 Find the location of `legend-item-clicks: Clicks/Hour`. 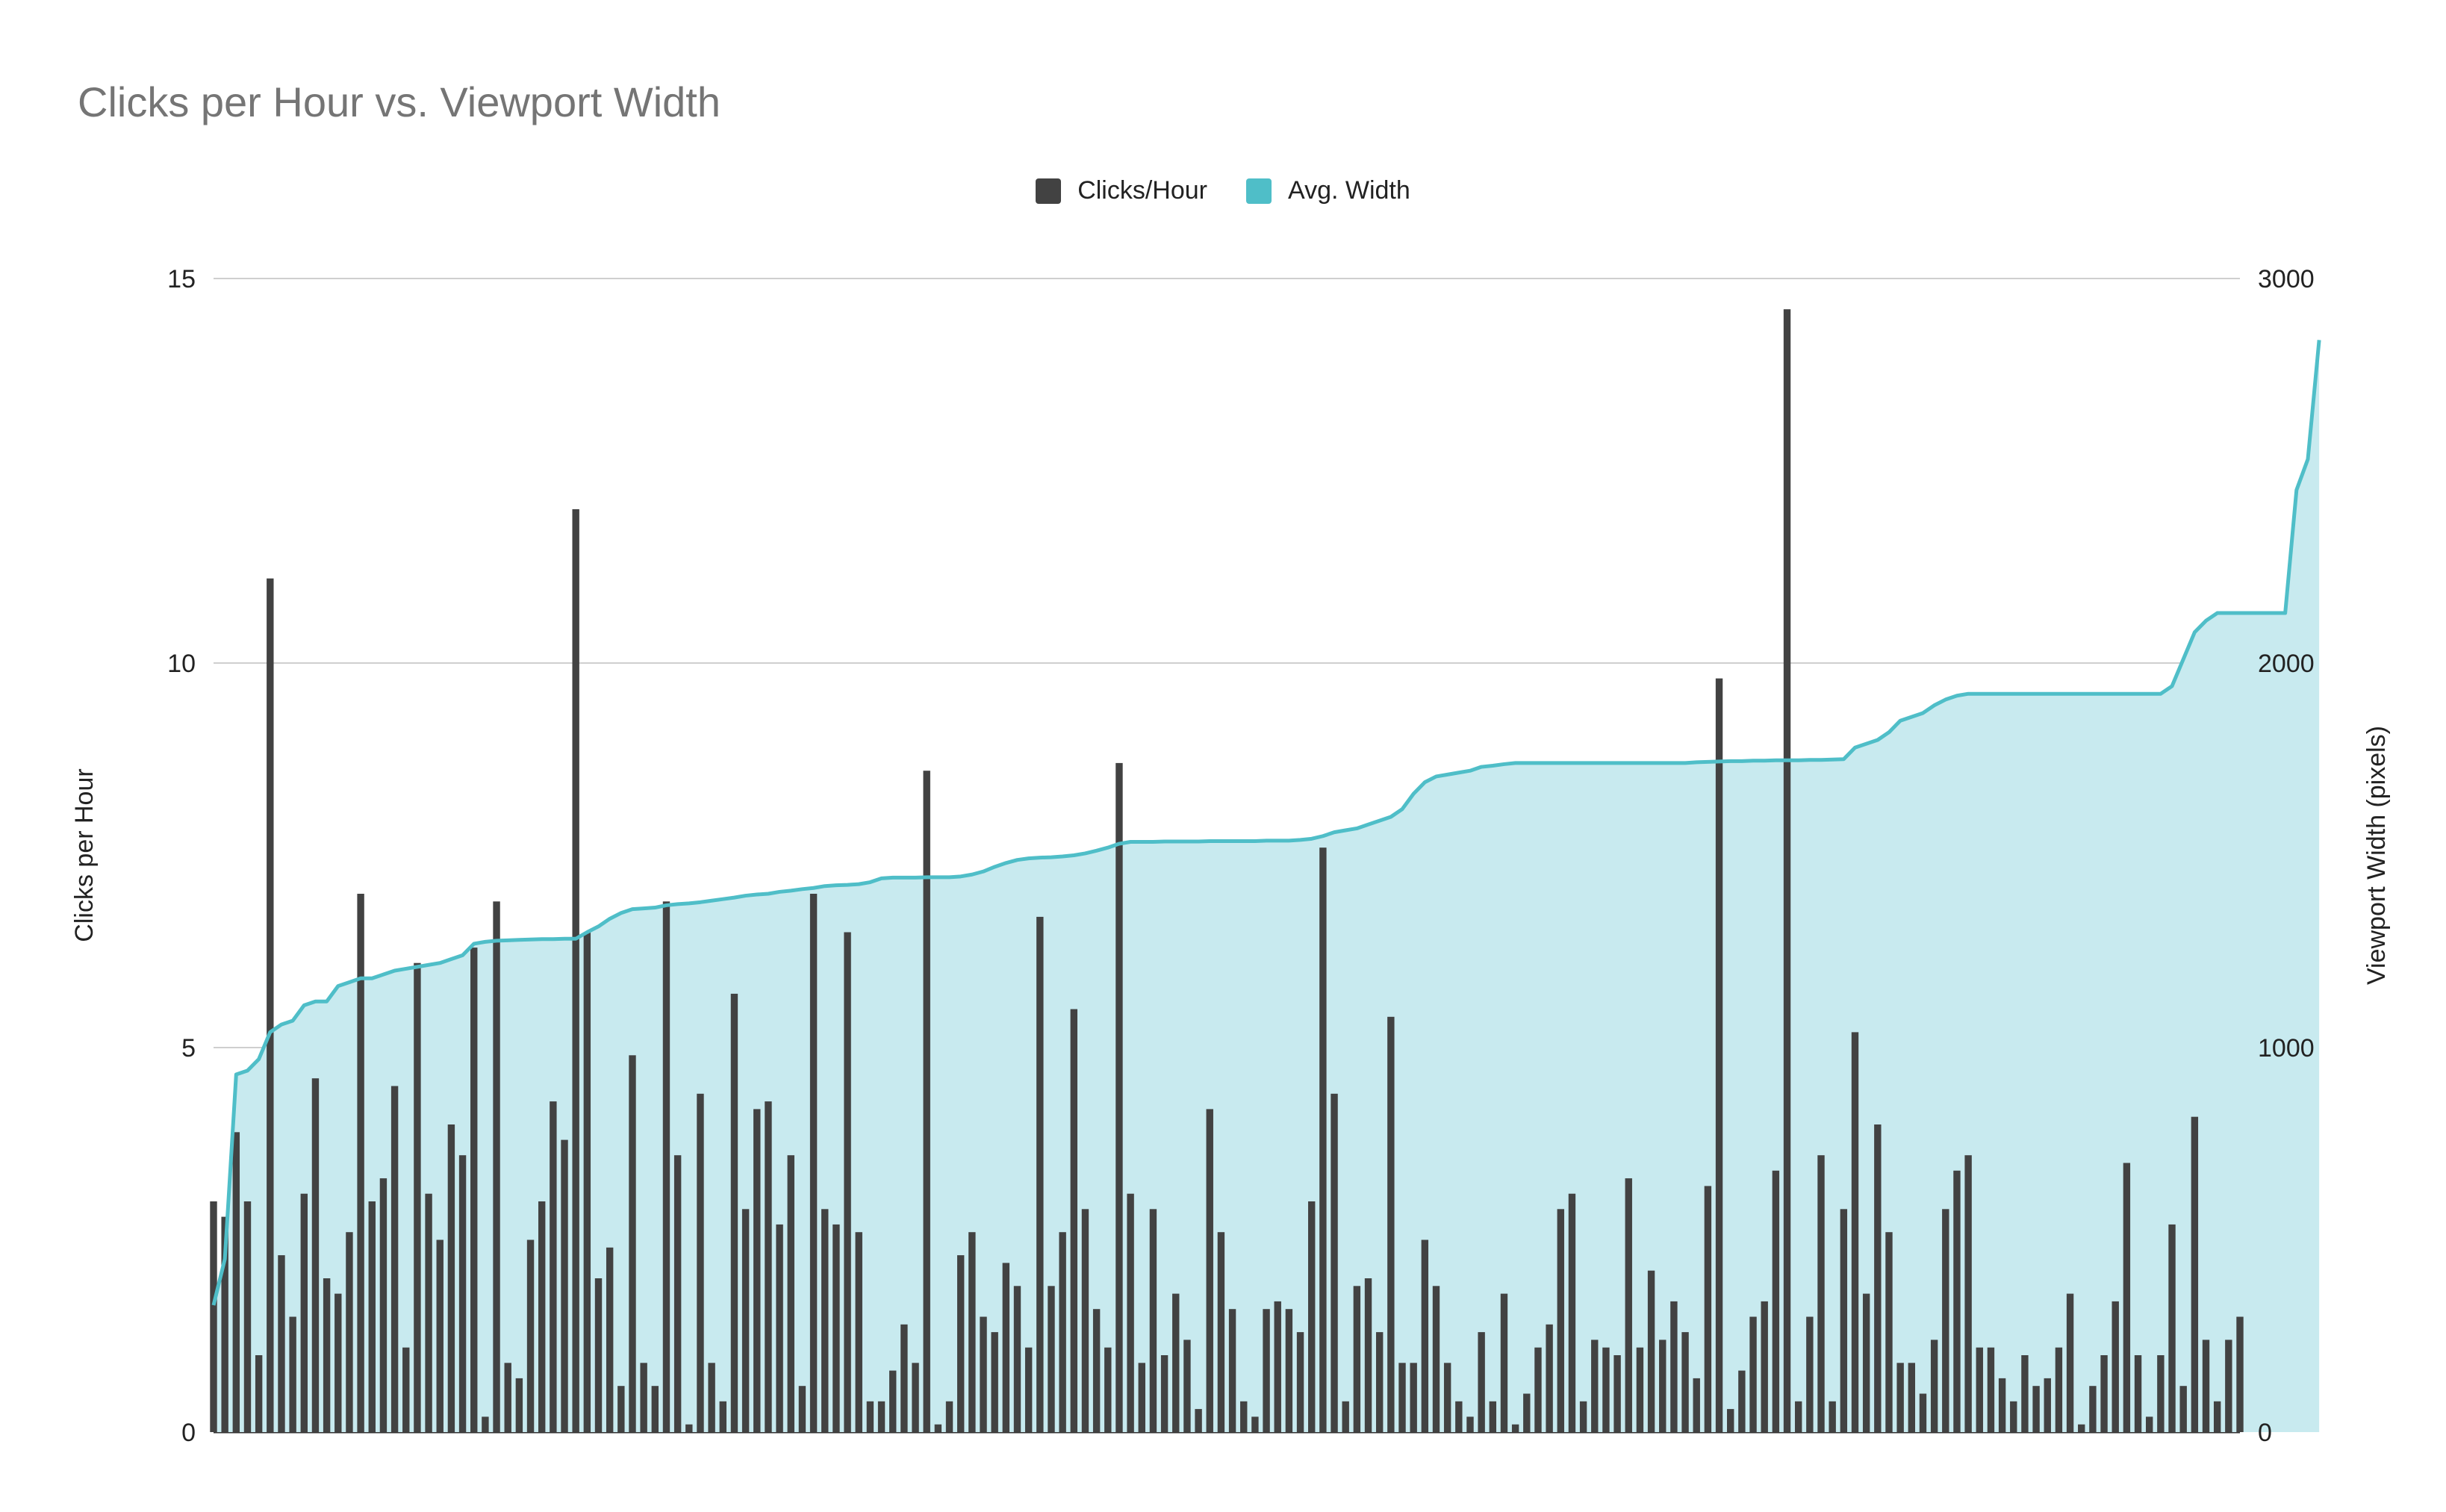

legend-item-clicks: Clicks/Hour is located at coordinates (1121, 190).